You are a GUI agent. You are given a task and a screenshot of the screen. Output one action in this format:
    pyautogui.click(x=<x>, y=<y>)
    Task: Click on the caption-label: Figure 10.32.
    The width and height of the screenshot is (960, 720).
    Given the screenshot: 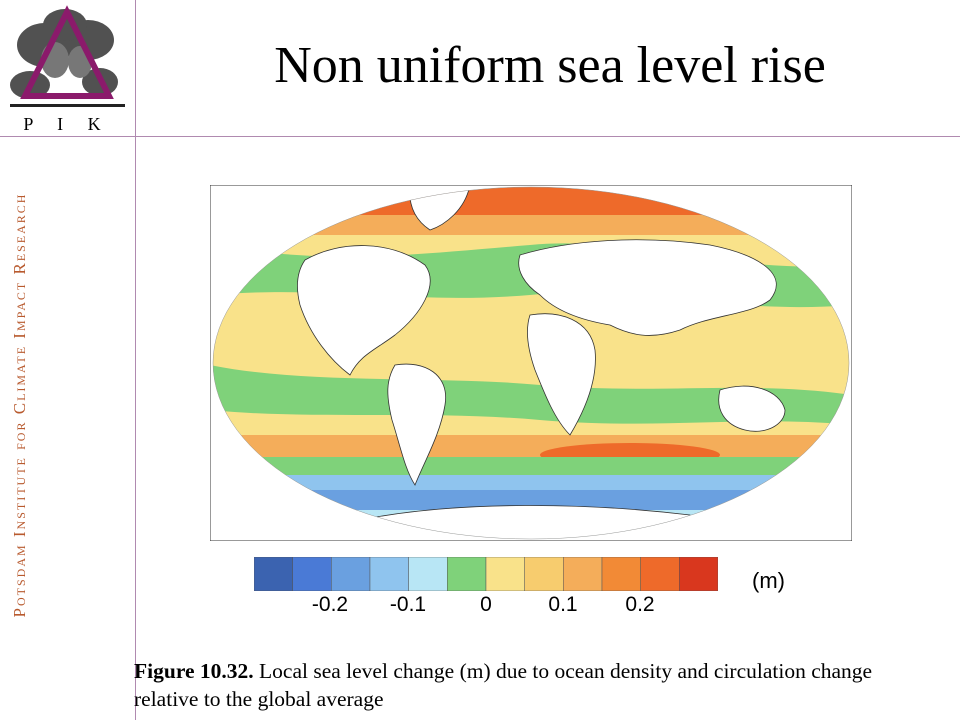 What is the action you would take?
    pyautogui.click(x=194, y=671)
    